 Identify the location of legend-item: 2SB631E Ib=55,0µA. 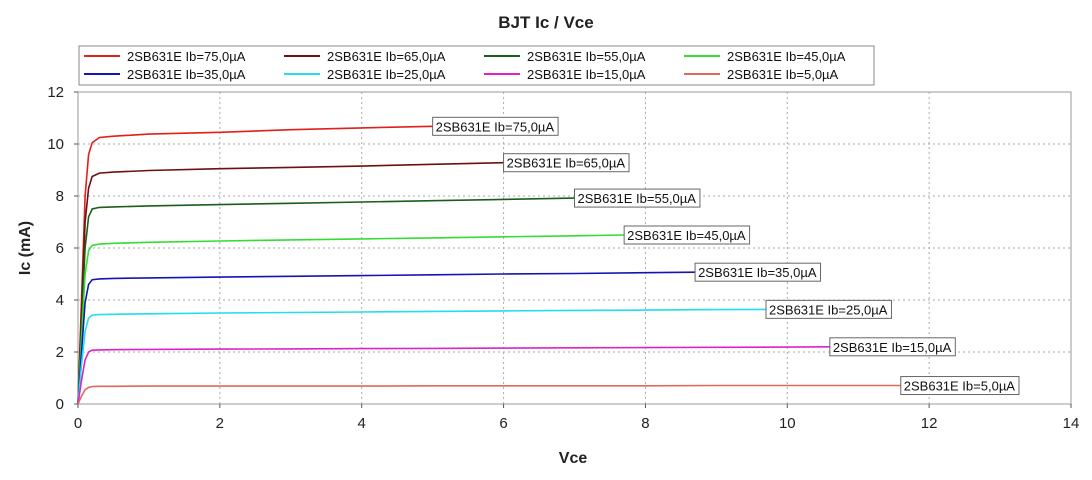
(565, 56).